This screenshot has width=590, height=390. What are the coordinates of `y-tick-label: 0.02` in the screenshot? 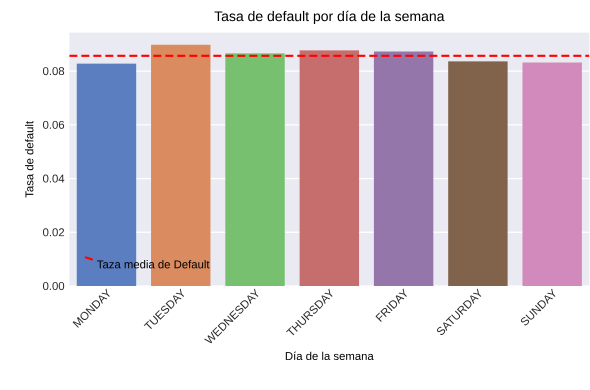 It's located at (53, 232).